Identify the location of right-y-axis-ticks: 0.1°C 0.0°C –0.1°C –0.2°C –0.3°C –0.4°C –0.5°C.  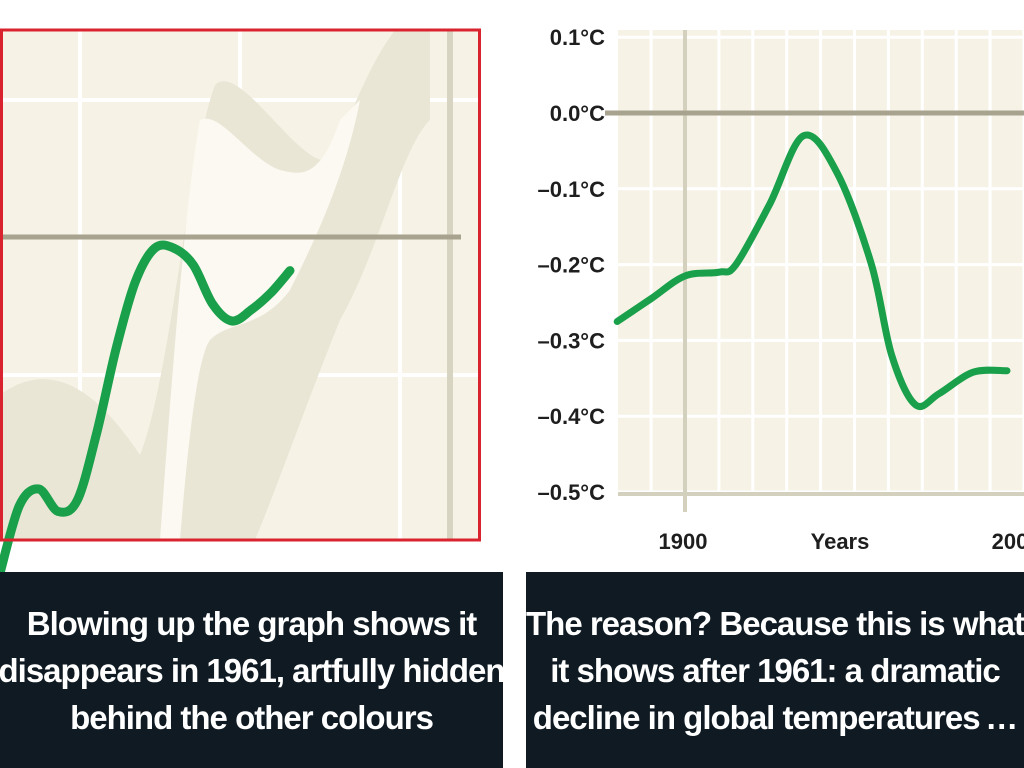
(571, 265).